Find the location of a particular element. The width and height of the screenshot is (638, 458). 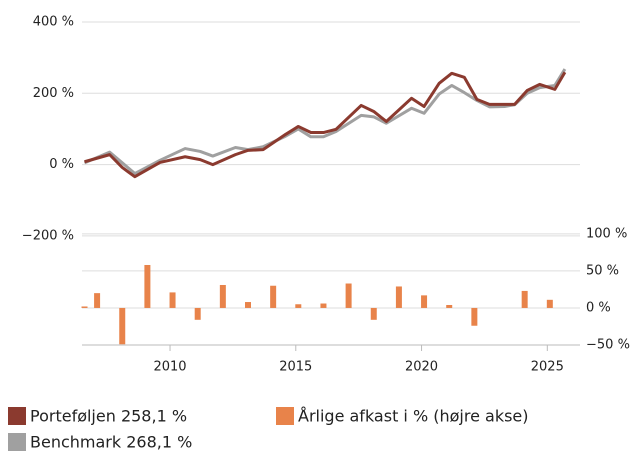

y-tick-label: 0 % is located at coordinates (61, 164).